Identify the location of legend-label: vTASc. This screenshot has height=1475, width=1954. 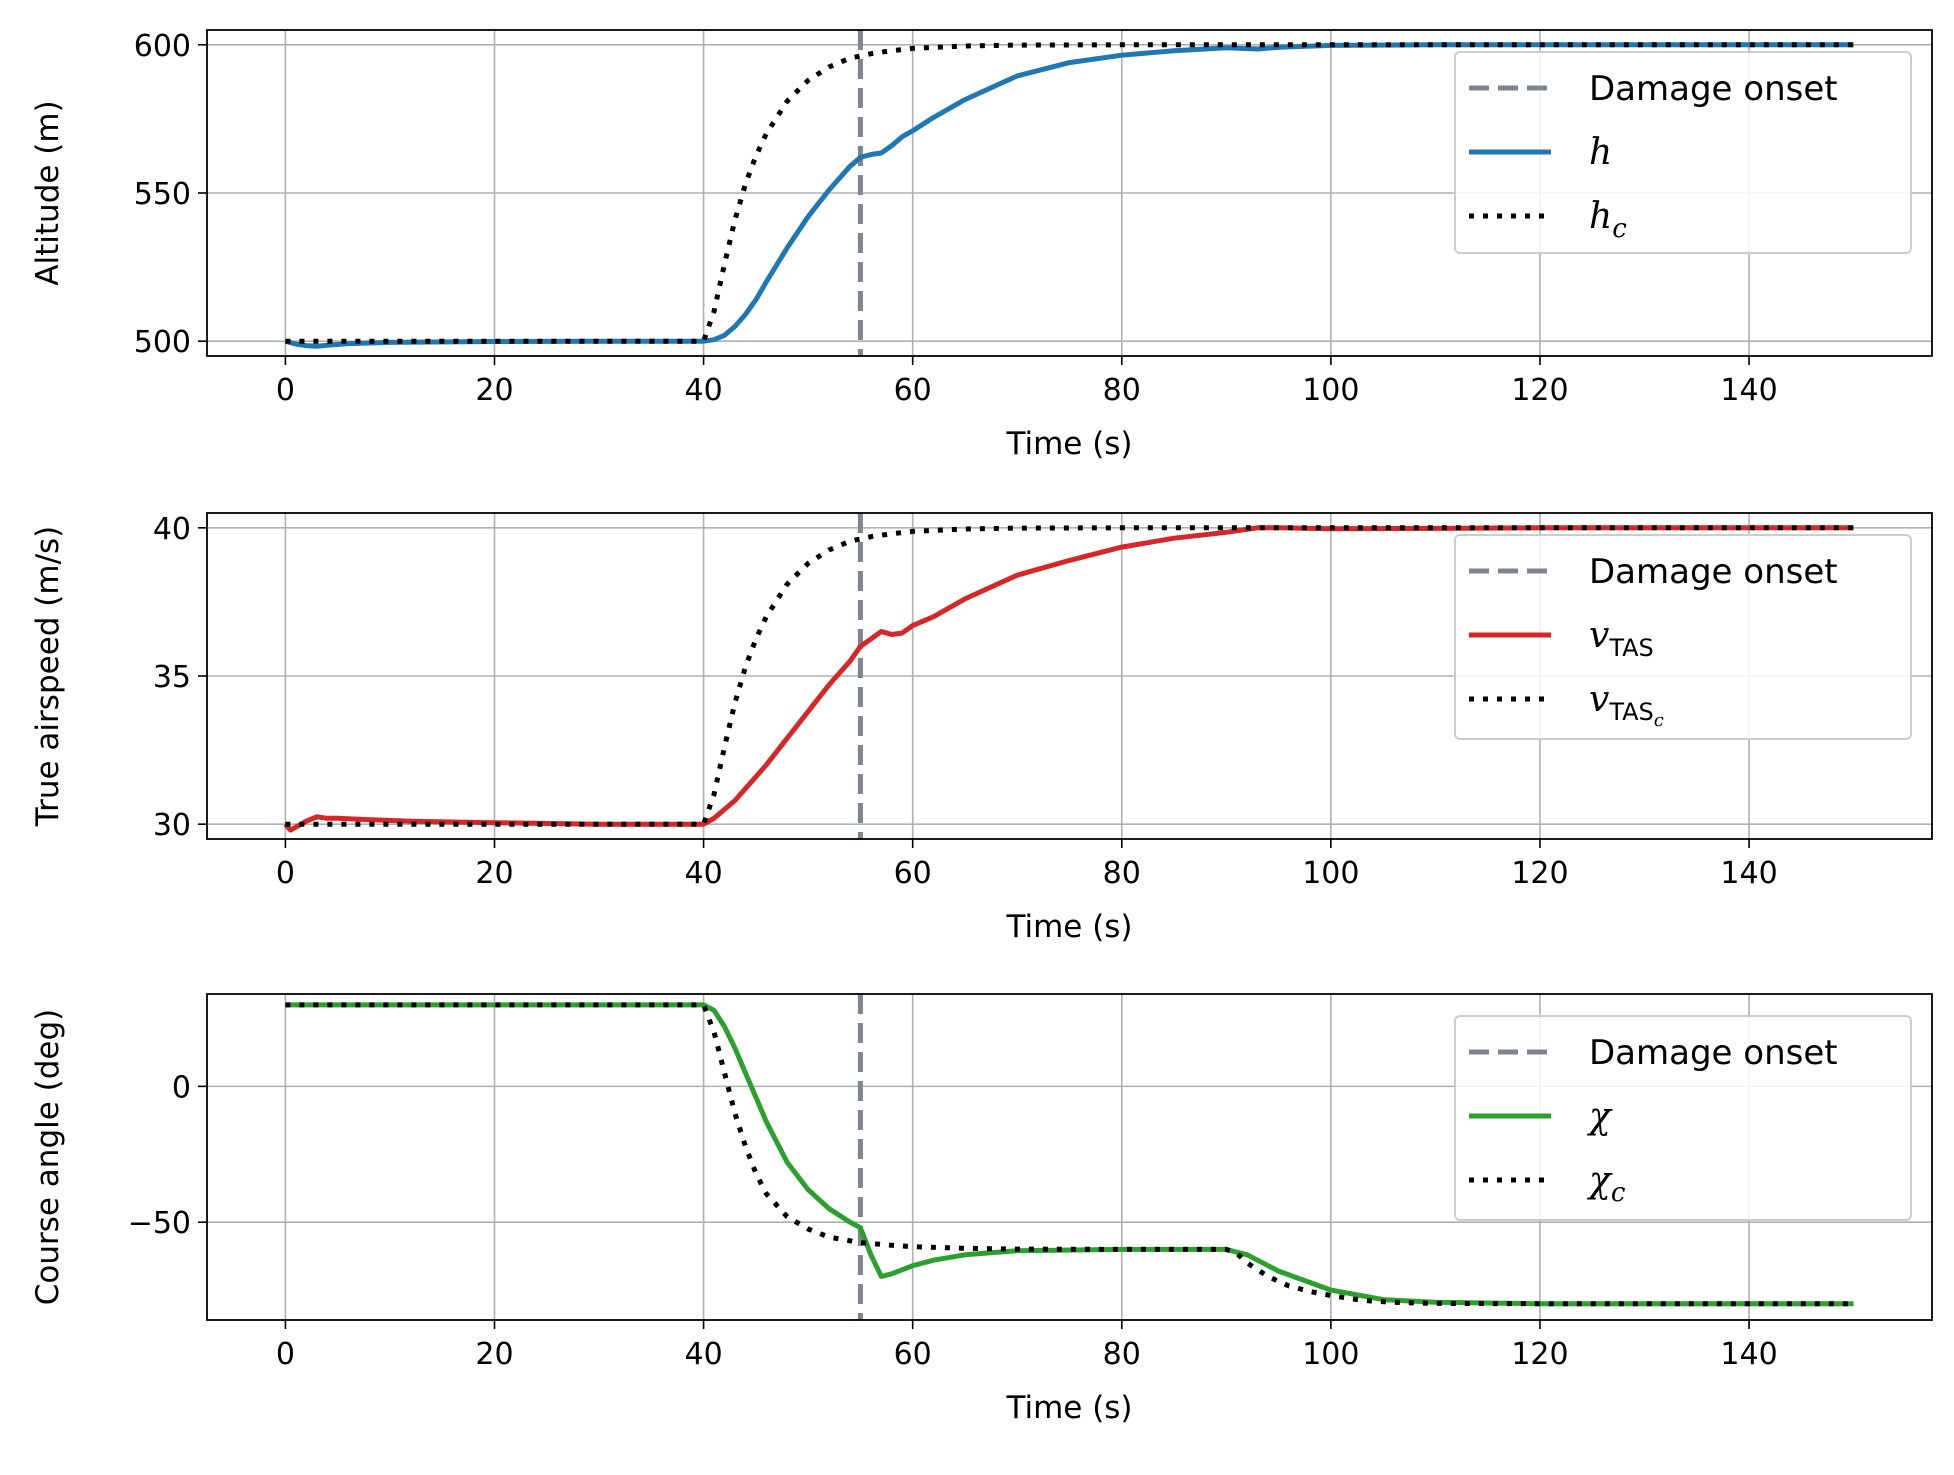
(1626, 705).